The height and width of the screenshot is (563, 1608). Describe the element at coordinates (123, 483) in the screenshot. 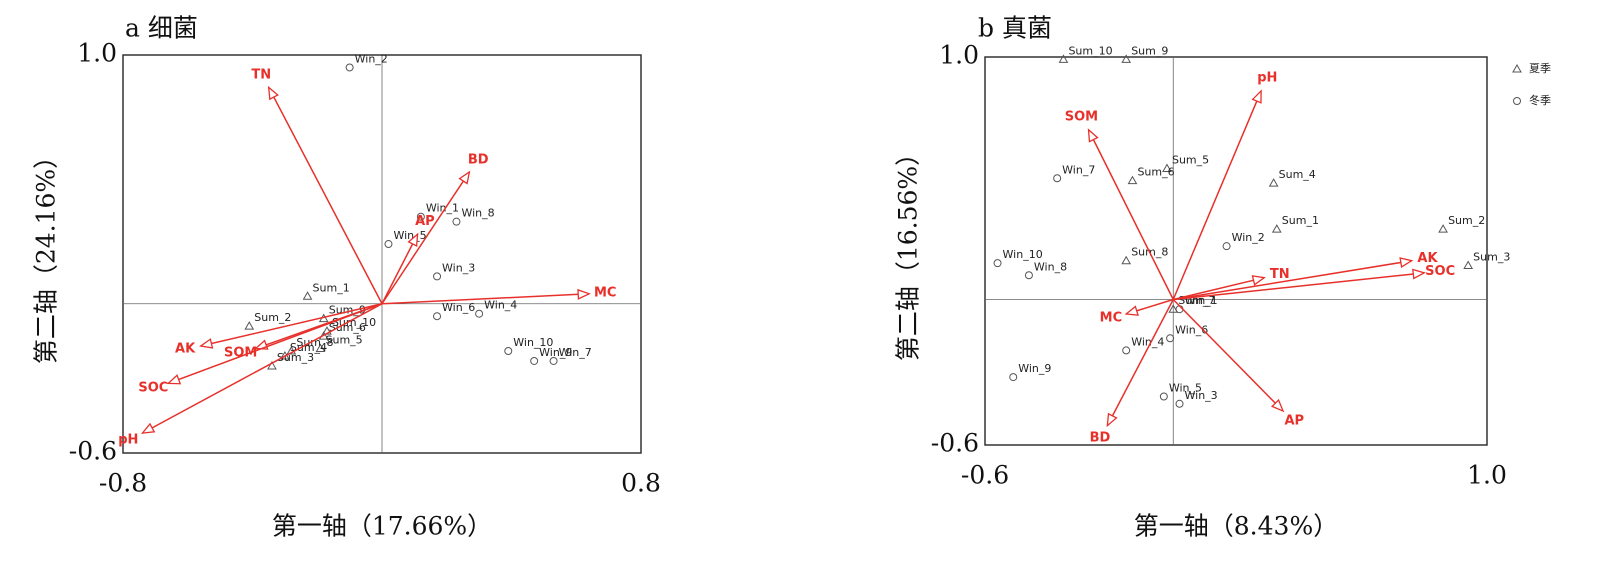

I see `x-tick-label: -0.8` at that location.